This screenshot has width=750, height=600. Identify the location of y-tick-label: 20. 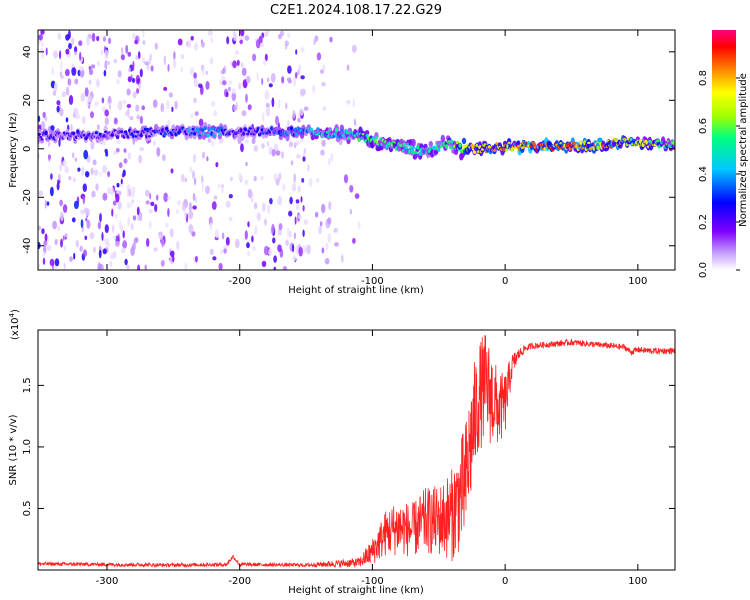
(27, 100).